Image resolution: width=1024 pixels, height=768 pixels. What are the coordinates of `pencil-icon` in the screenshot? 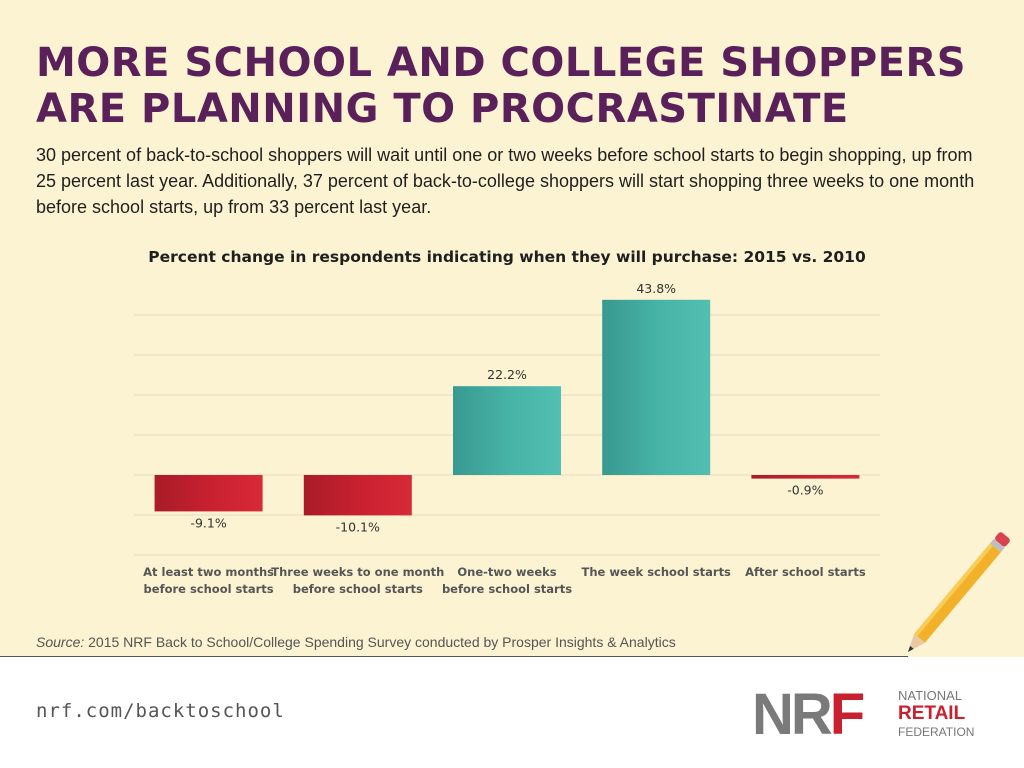 It's located at (959, 592).